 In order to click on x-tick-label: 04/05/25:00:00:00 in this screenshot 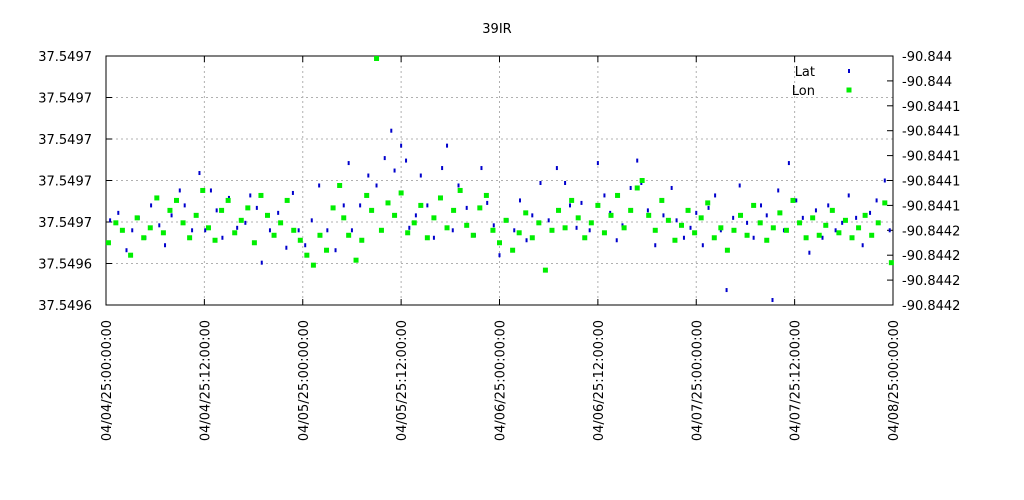, I will do `click(304, 380)`.